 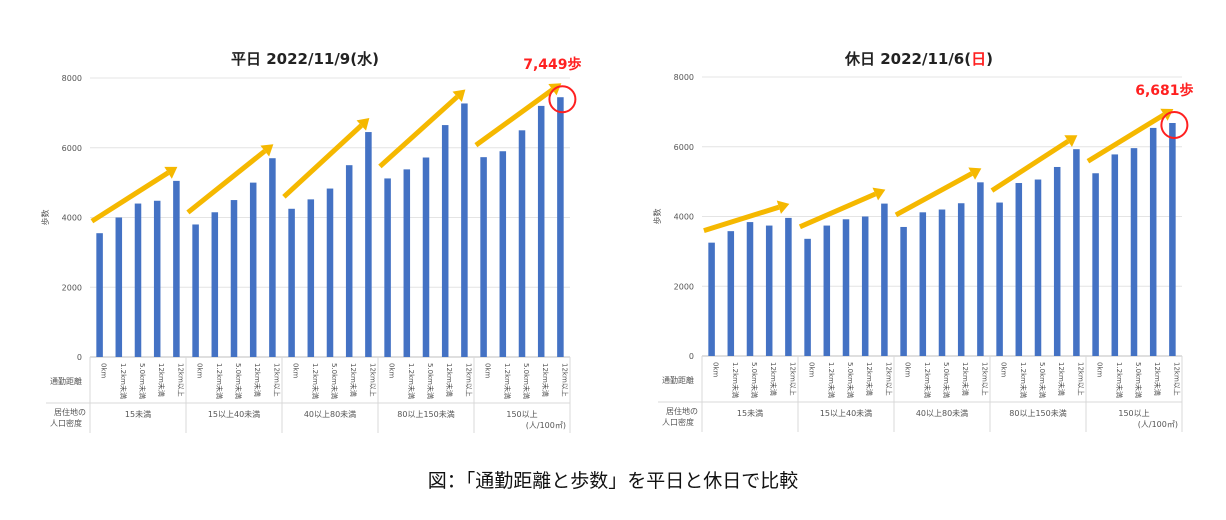 What do you see at coordinates (70, 412) in the screenshot?
I see `row-label-density-line1: 居住地の` at bounding box center [70, 412].